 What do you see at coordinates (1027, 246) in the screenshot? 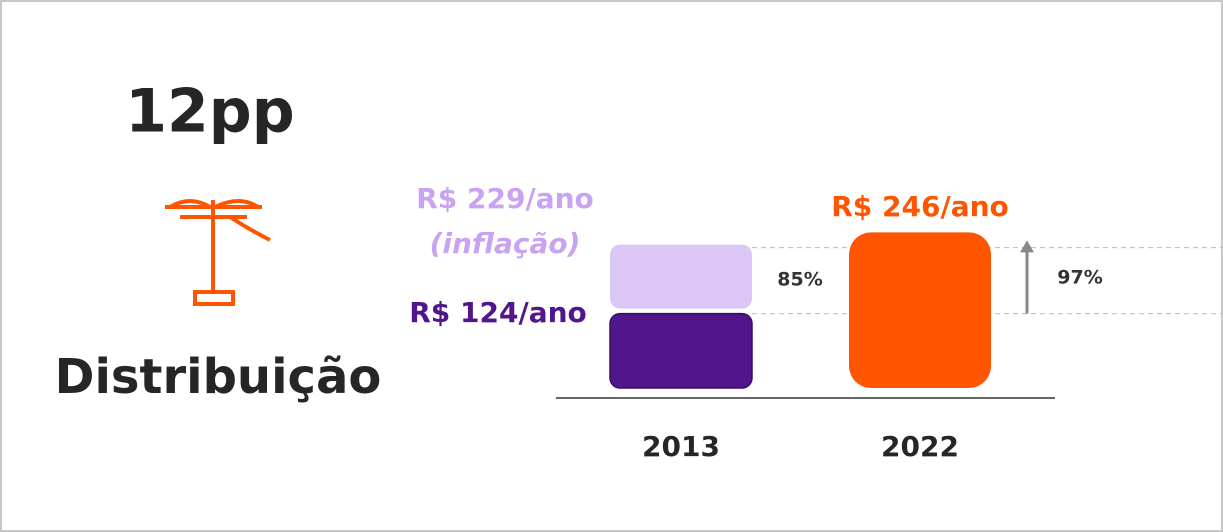
I see `growth-arrowhead` at bounding box center [1027, 246].